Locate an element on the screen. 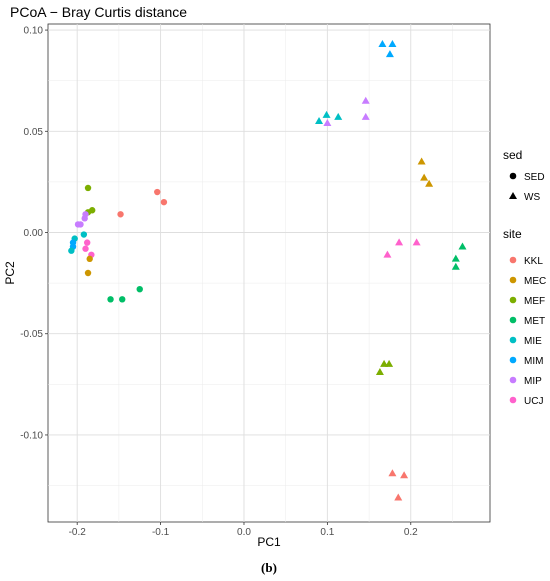 This screenshot has height=581, width=550. x-tick-label: -0.1 is located at coordinates (161, 532).